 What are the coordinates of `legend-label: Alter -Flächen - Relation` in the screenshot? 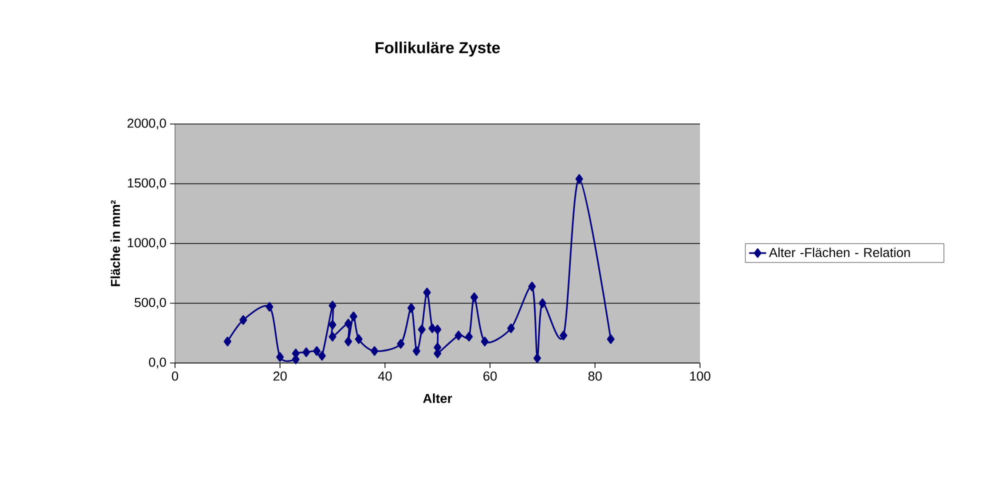 It's located at (839, 253).